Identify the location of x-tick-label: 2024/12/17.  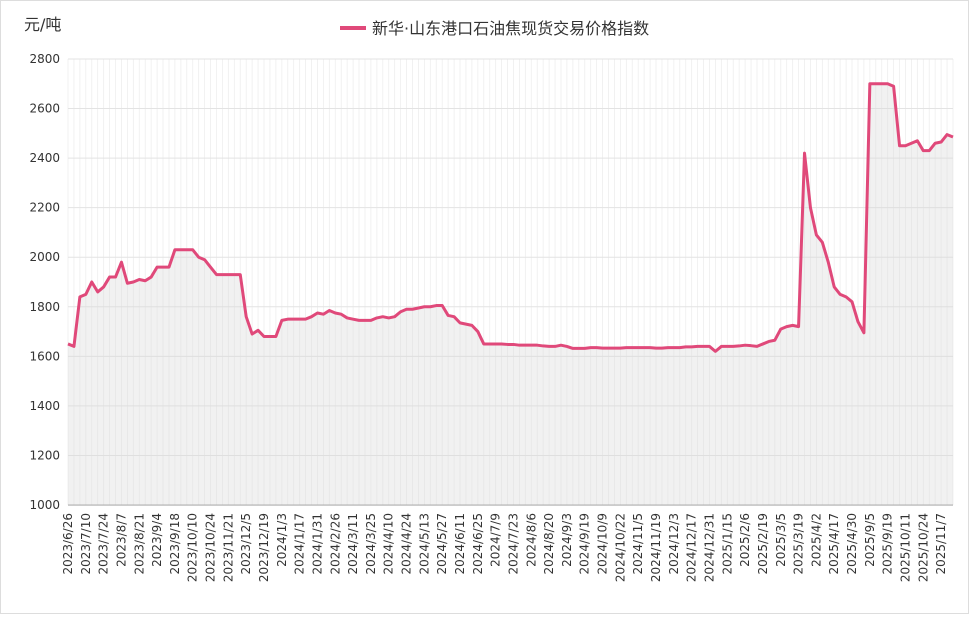
(692, 547).